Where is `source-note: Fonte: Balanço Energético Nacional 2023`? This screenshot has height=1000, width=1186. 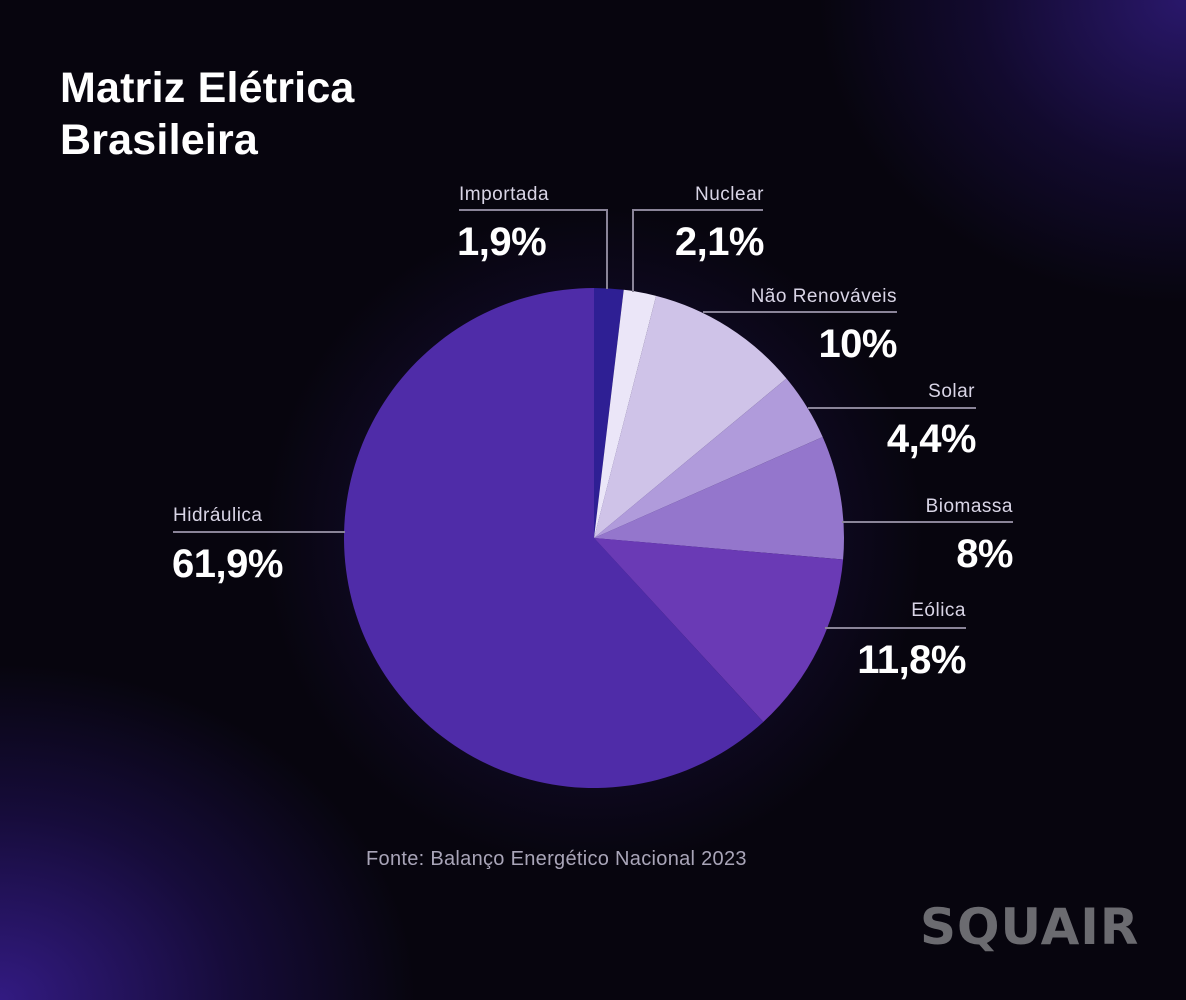 source-note: Fonte: Balanço Energético Nacional 2023 is located at coordinates (556, 859).